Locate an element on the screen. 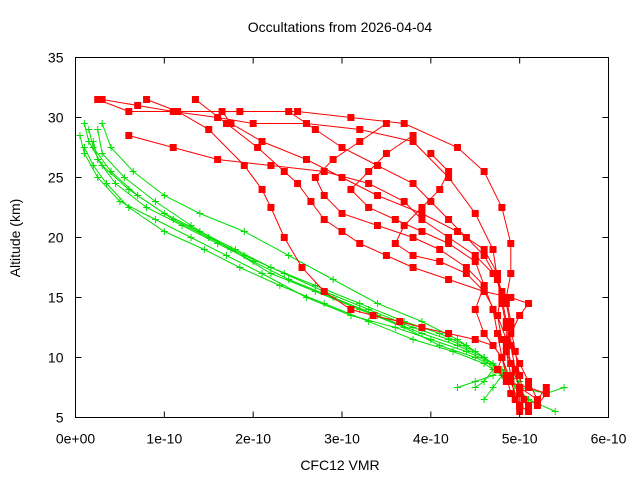  y-axis-label: Altitude (km) is located at coordinates (15, 238).